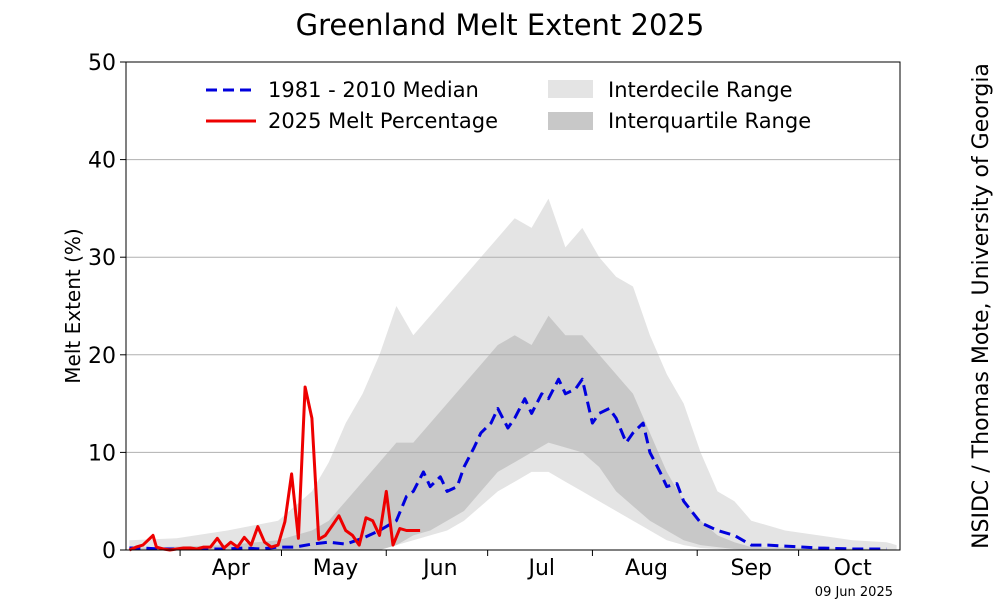 This screenshot has width=1000, height=611. Describe the element at coordinates (439, 568) in the screenshot. I see `x-tick-label-jun: Jun` at that location.